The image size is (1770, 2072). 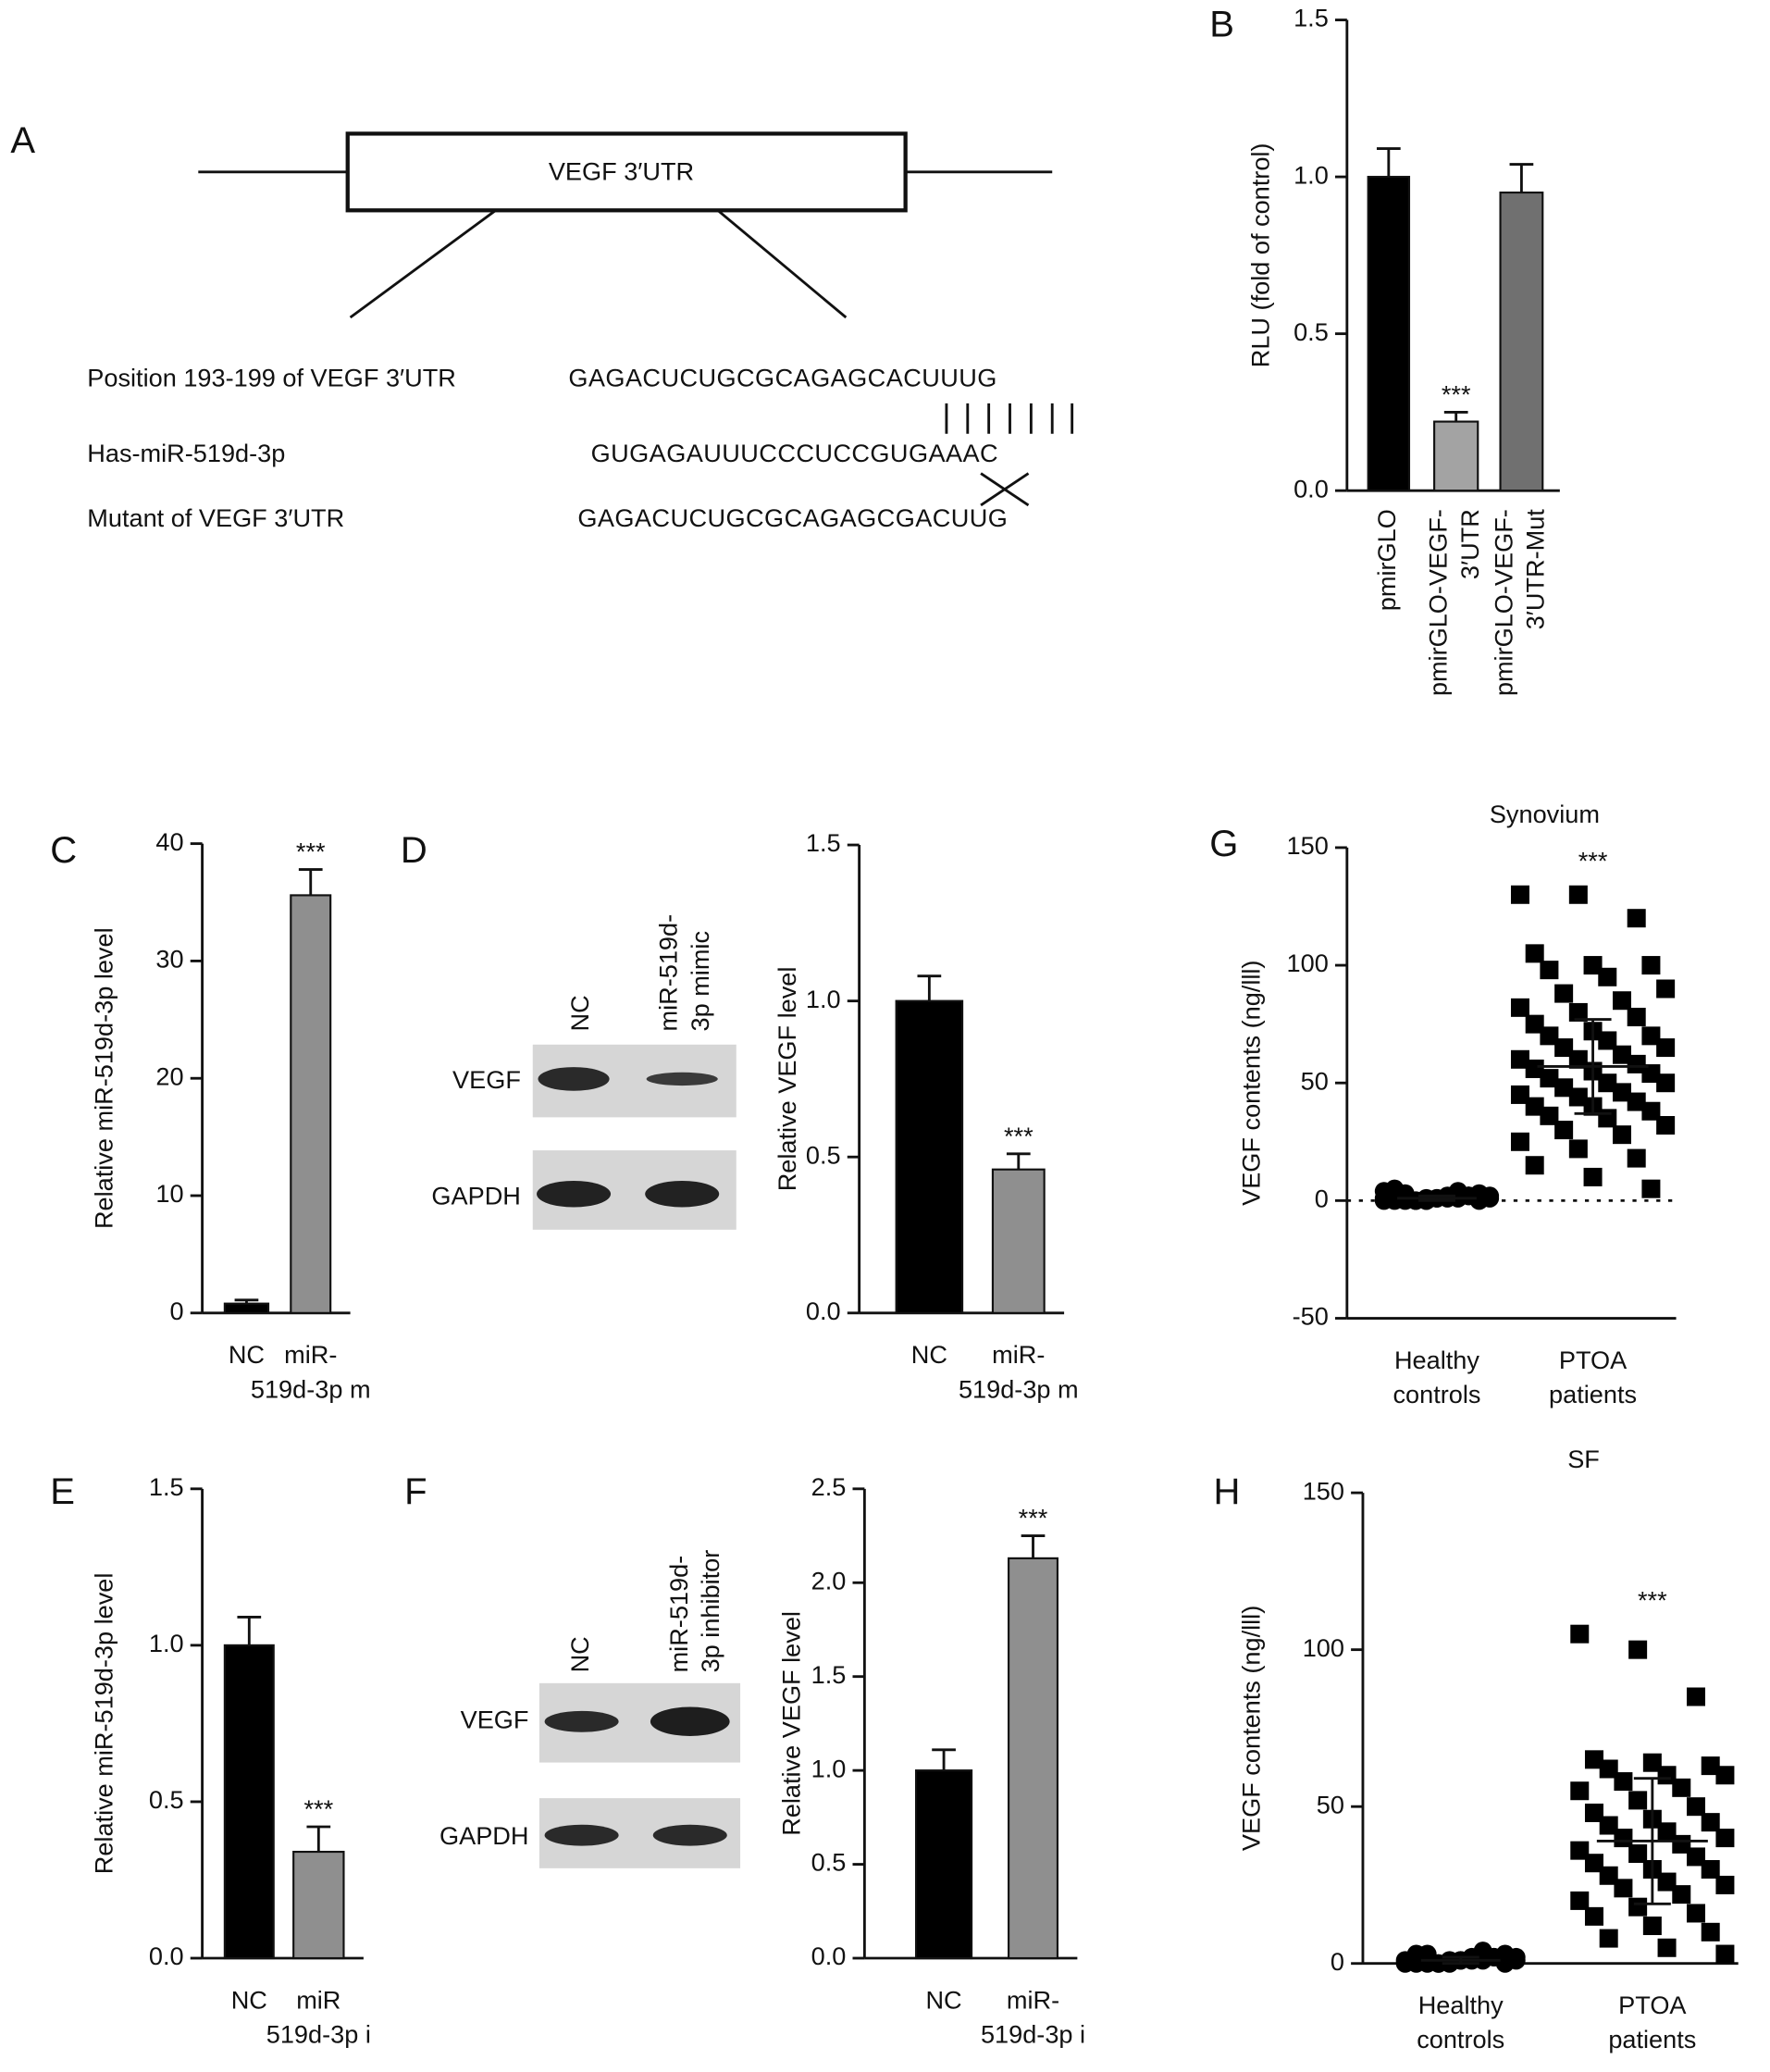 I want to click on lane-label: 3p inhibitor, so click(x=710, y=1611).